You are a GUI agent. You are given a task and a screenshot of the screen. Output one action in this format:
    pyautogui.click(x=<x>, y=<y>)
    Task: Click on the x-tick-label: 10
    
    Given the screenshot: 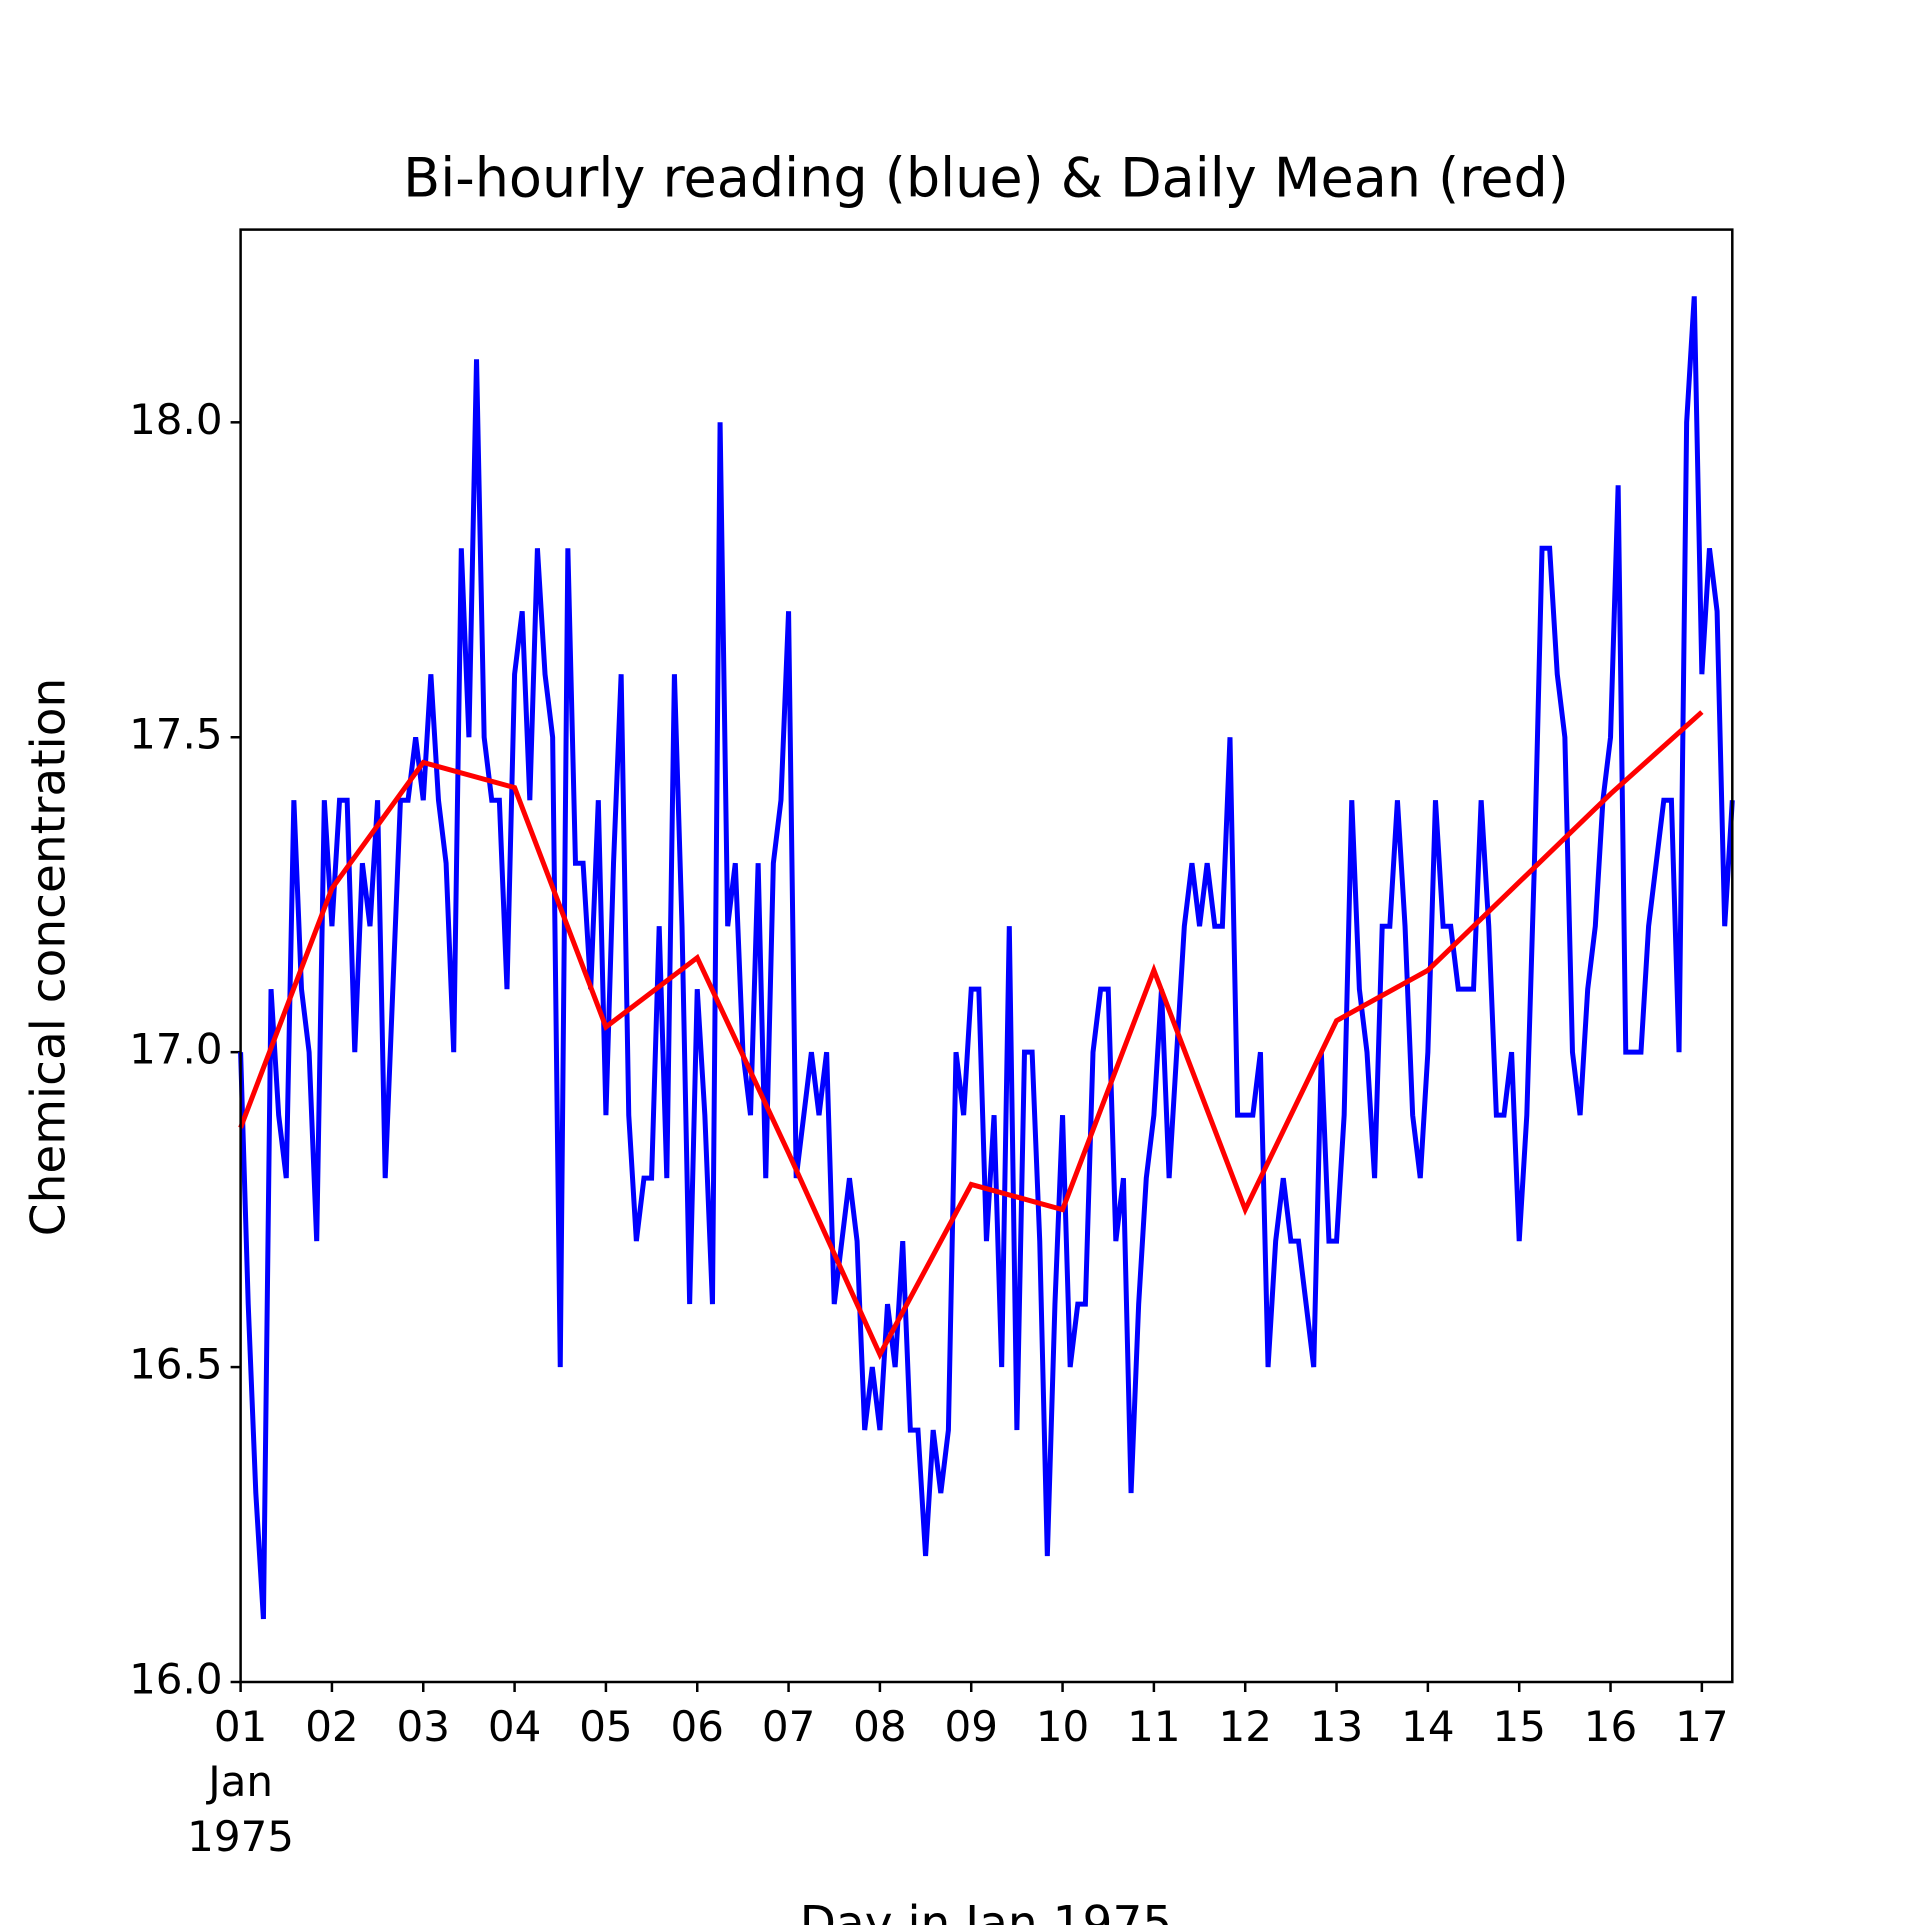 What is the action you would take?
    pyautogui.click(x=1062, y=1726)
    